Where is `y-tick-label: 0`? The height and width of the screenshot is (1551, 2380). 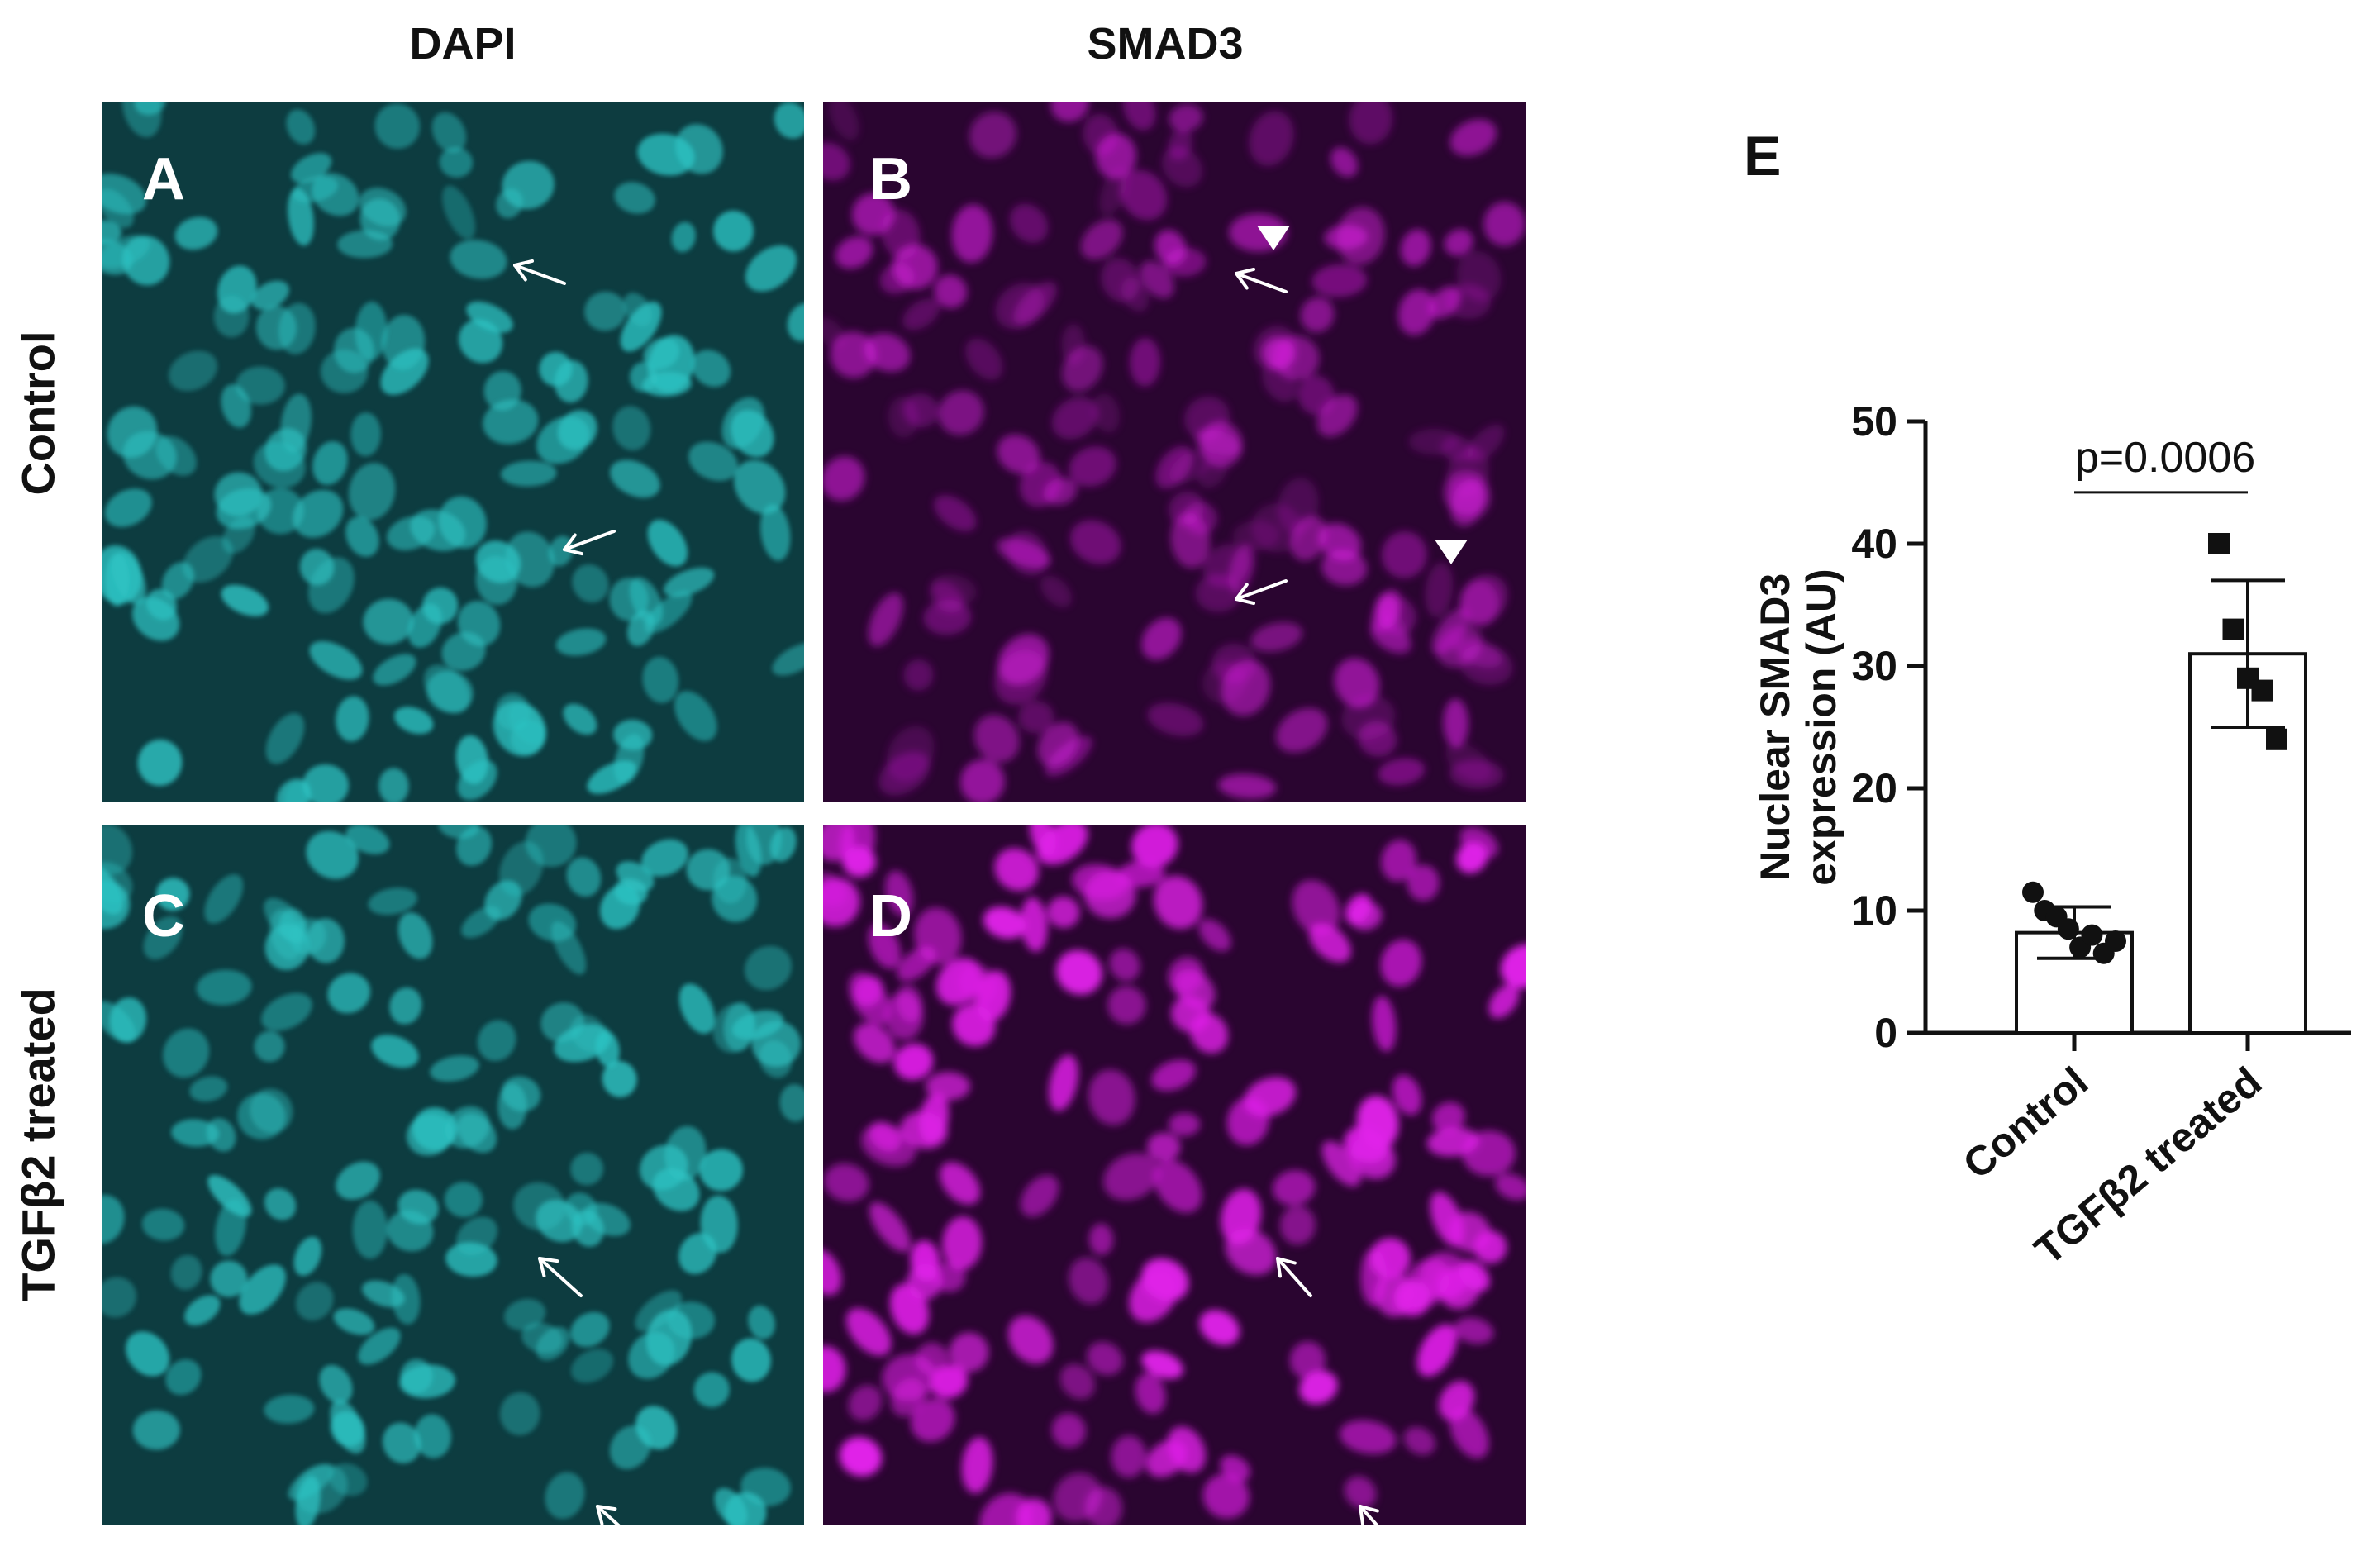 y-tick-label: 0 is located at coordinates (1885, 1033).